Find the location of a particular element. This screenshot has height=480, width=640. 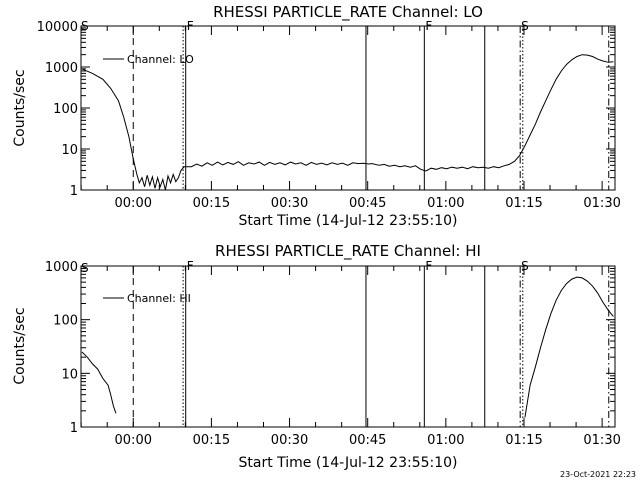

panel-hi-xlabel: Start Time (14-Jul-12 23:55:10) is located at coordinates (347, 463).